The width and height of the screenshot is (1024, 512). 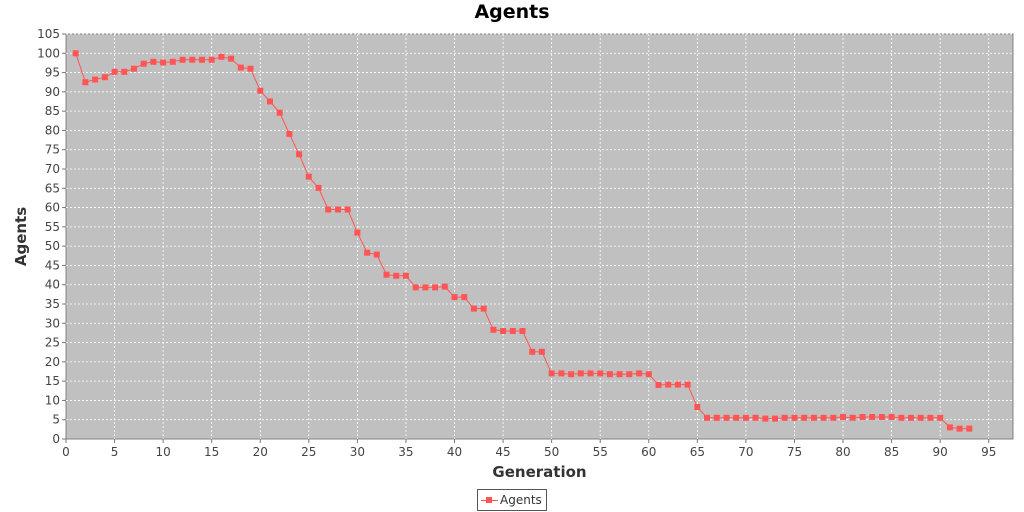 I want to click on y-tick-label: 20, so click(x=52, y=362).